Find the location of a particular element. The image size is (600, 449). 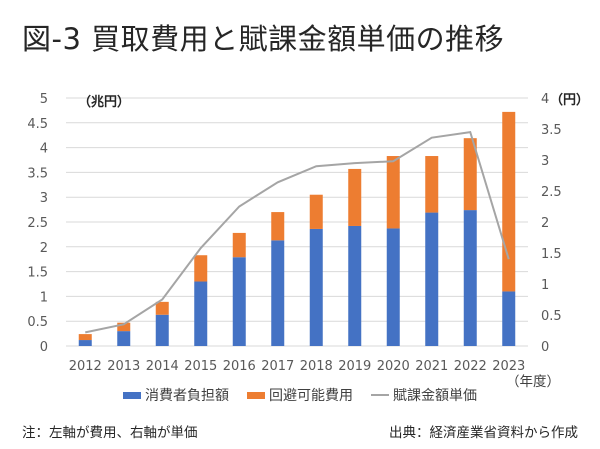

x-tick-label: 2014 is located at coordinates (162, 366).